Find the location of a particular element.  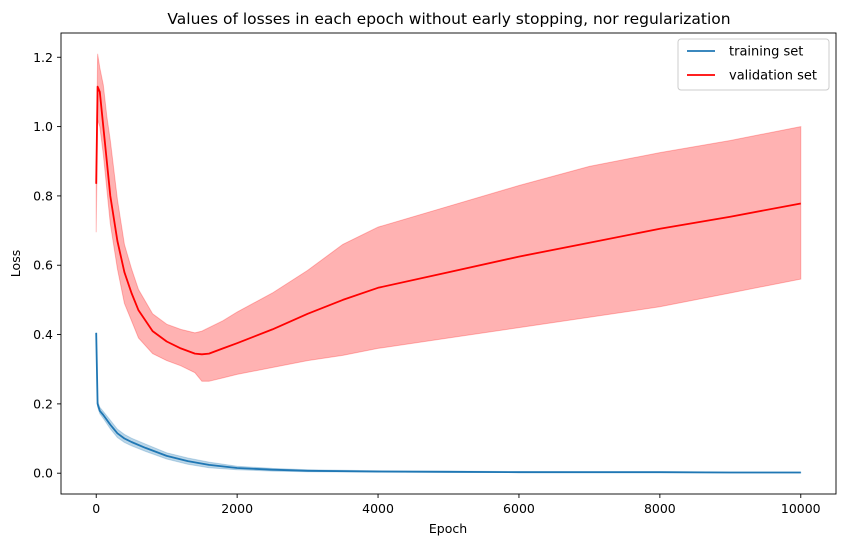

legend-label-training: training set is located at coordinates (766, 52).